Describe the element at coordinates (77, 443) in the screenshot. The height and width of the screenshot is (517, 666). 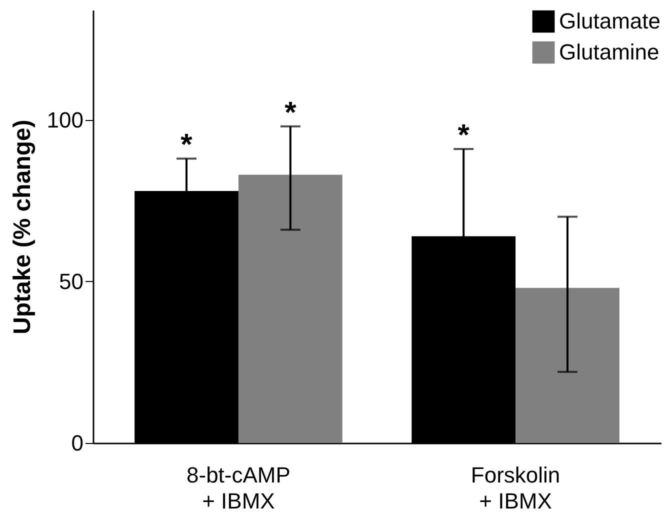
I see `y-tick-label: 0` at that location.